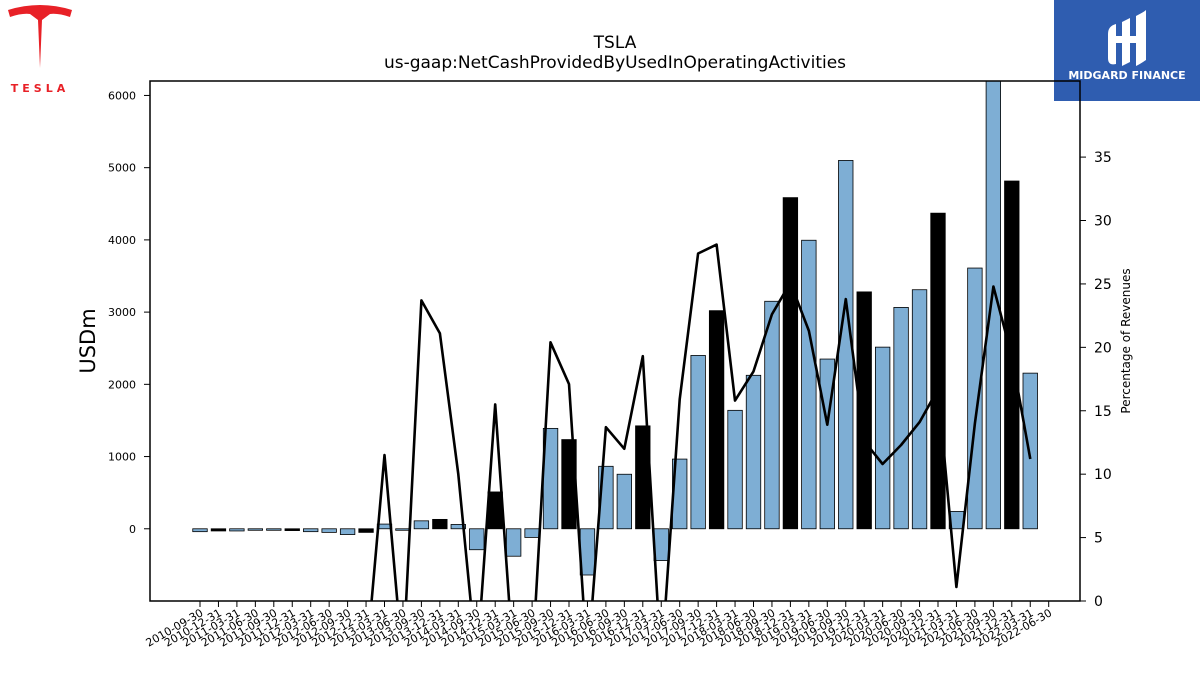  Describe the element at coordinates (122, 168) in the screenshot. I see `y-tick-label: 5000` at that location.